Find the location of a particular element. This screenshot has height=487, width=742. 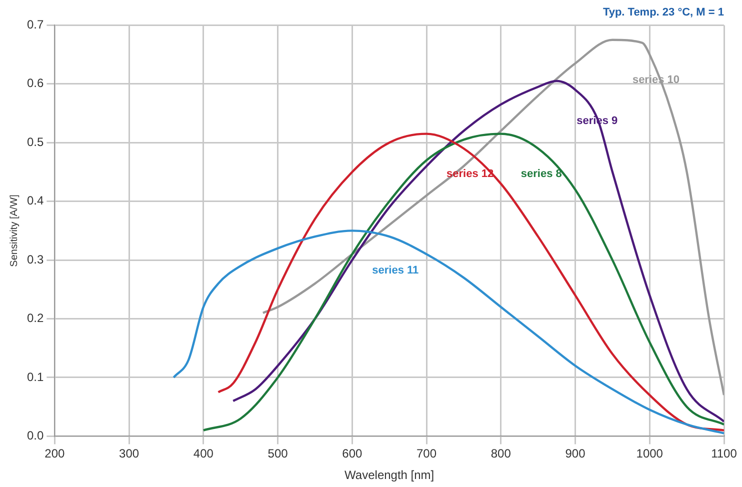

y-tick-label: 0.3 is located at coordinates (35, 259).